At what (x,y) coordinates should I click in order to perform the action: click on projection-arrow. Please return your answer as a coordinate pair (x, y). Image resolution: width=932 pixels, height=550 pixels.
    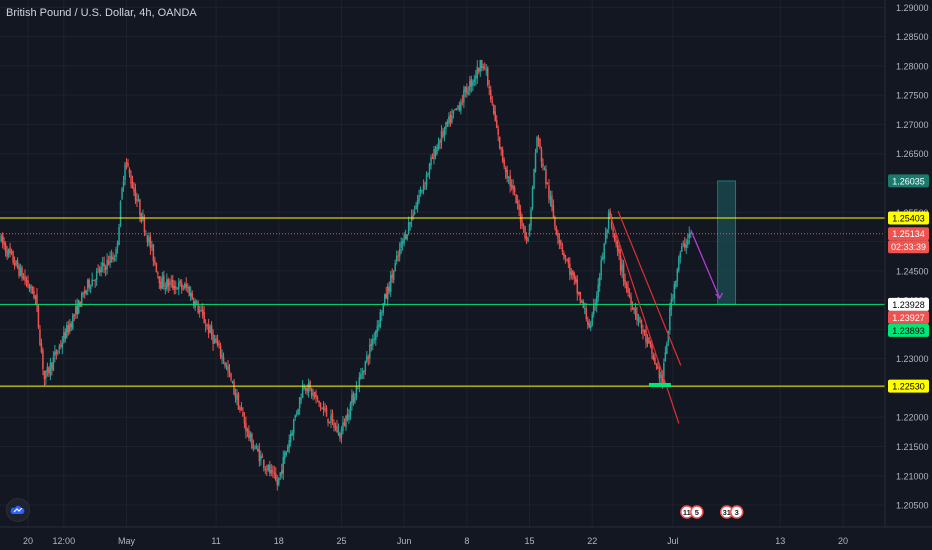
    Looking at the image, I should click on (705, 264).